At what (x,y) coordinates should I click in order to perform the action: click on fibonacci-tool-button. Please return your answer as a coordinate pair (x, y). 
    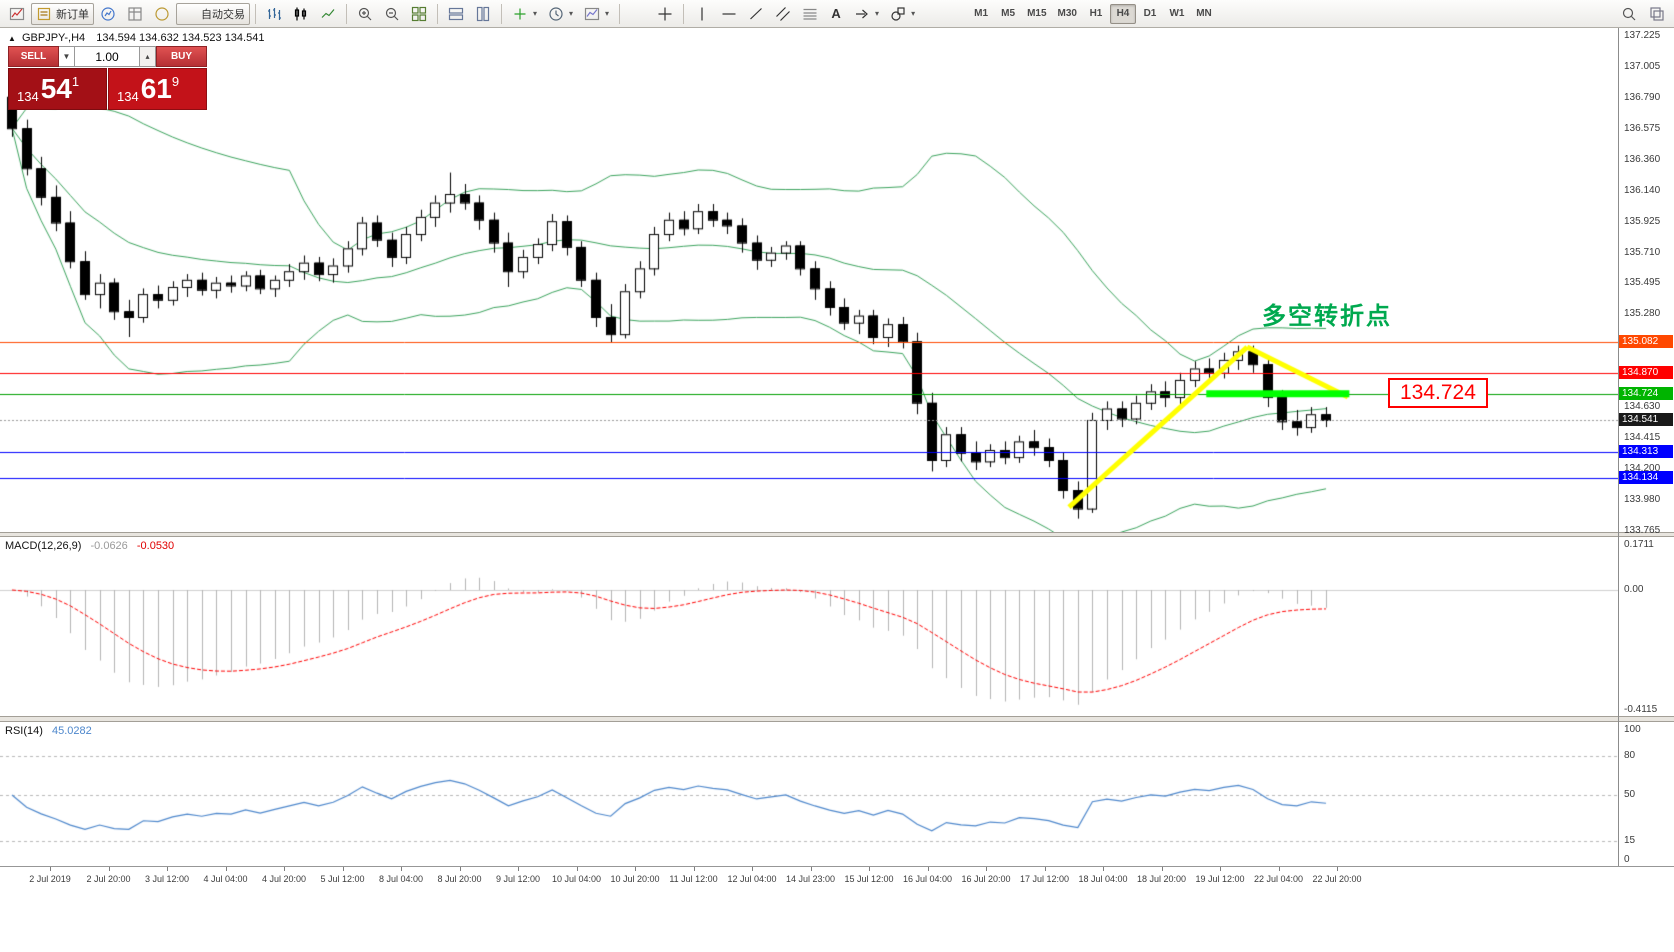
    Looking at the image, I should click on (810, 14).